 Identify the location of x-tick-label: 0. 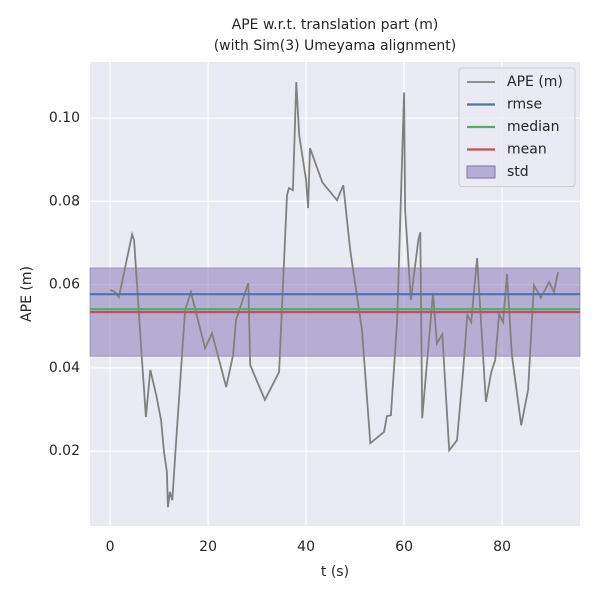
(110, 547).